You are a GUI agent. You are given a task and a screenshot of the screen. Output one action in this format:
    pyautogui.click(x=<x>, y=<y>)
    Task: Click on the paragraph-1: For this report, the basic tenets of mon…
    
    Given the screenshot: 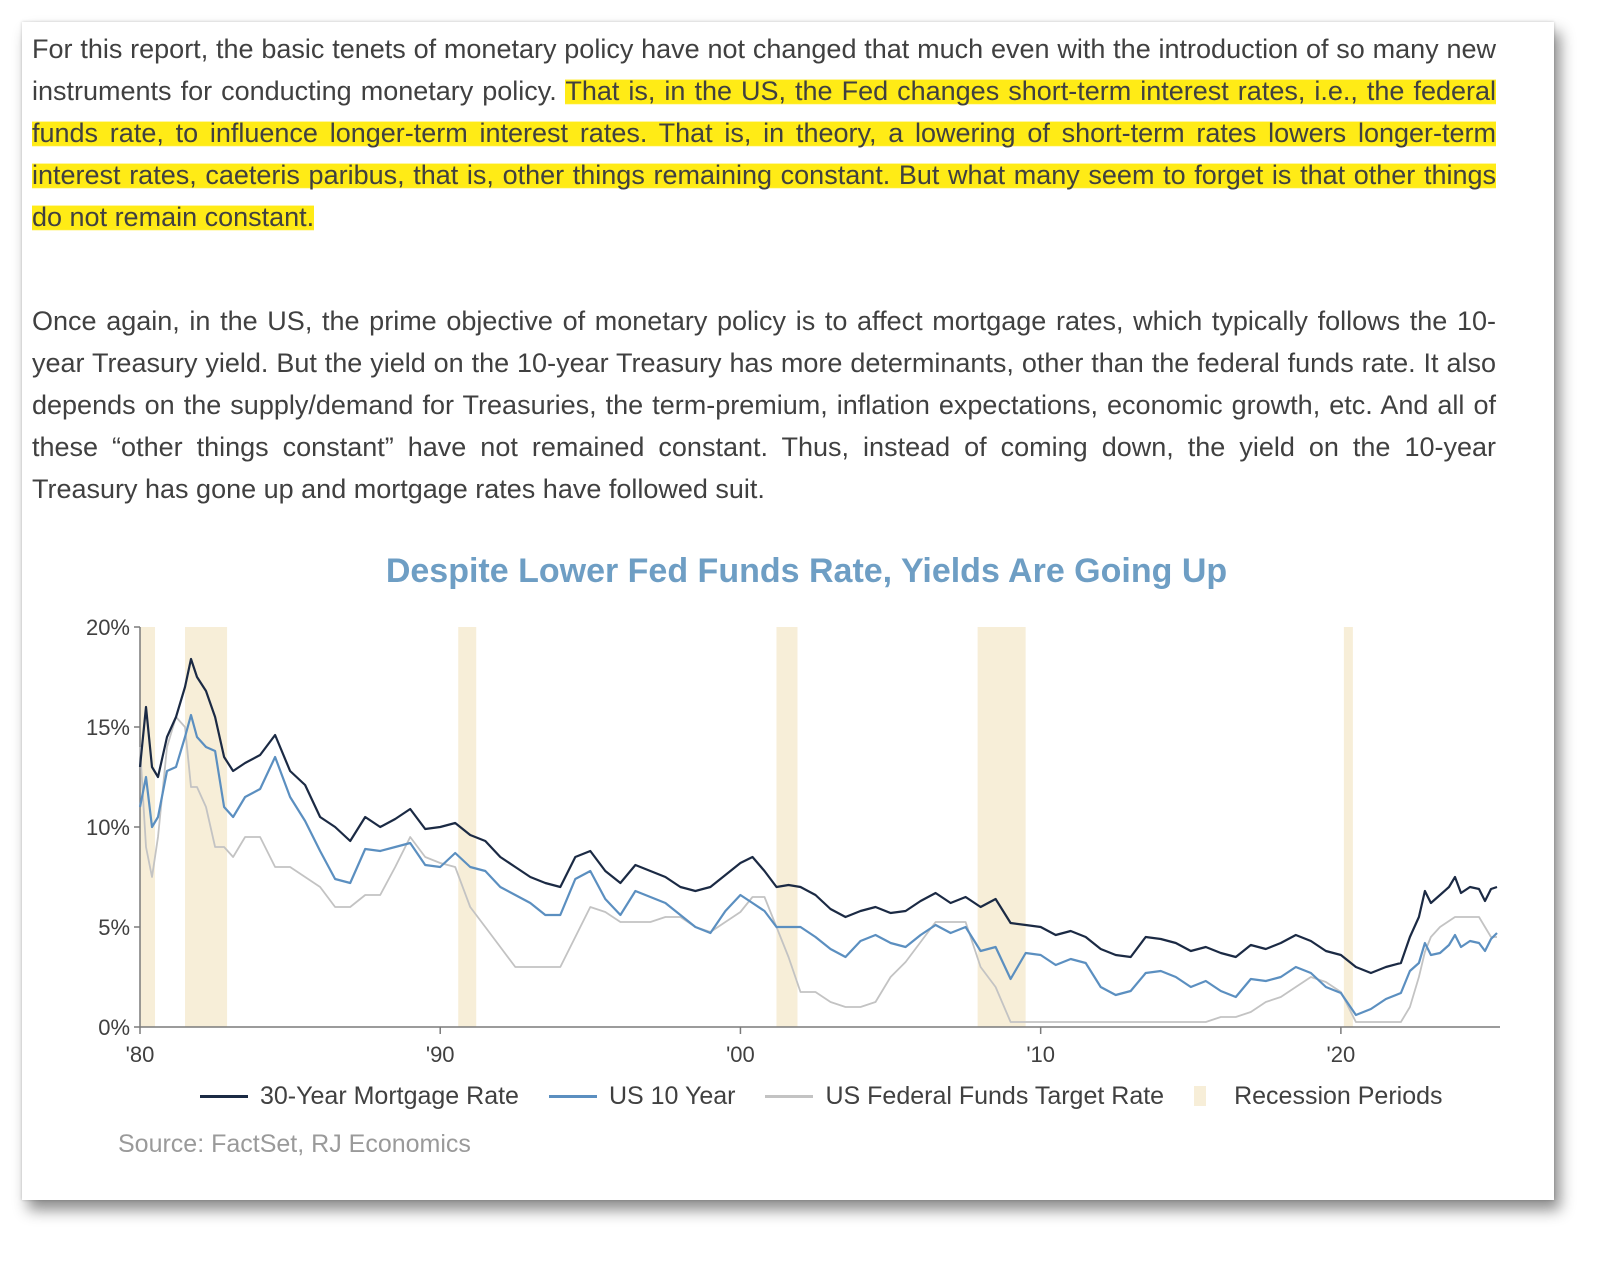 What is the action you would take?
    pyautogui.click(x=764, y=133)
    